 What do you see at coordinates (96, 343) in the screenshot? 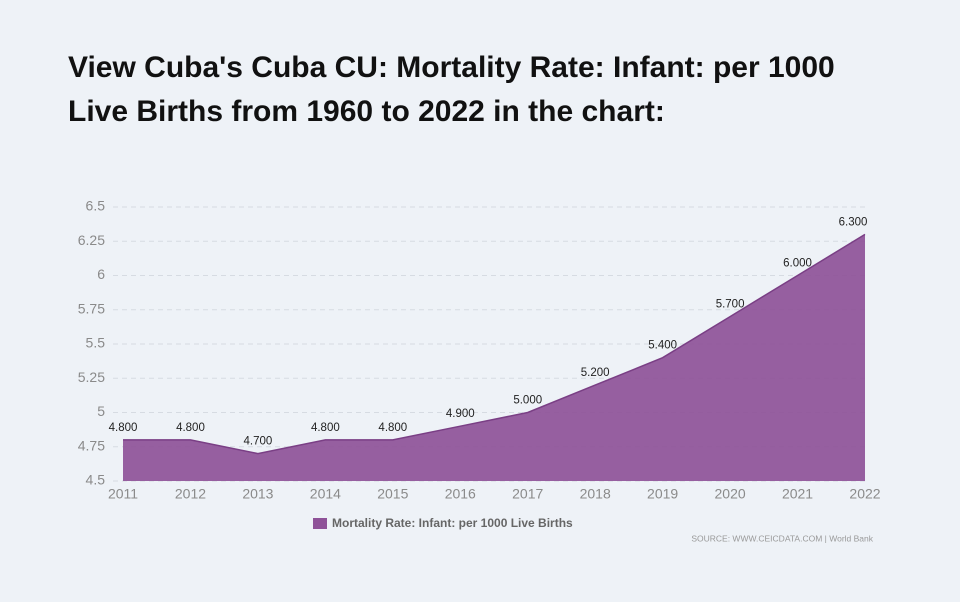
I see `y-tick-label: 5.5` at bounding box center [96, 343].